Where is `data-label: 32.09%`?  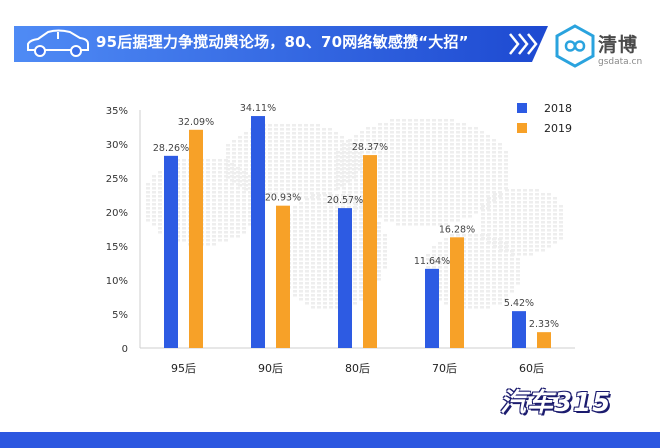 data-label: 32.09% is located at coordinates (196, 122).